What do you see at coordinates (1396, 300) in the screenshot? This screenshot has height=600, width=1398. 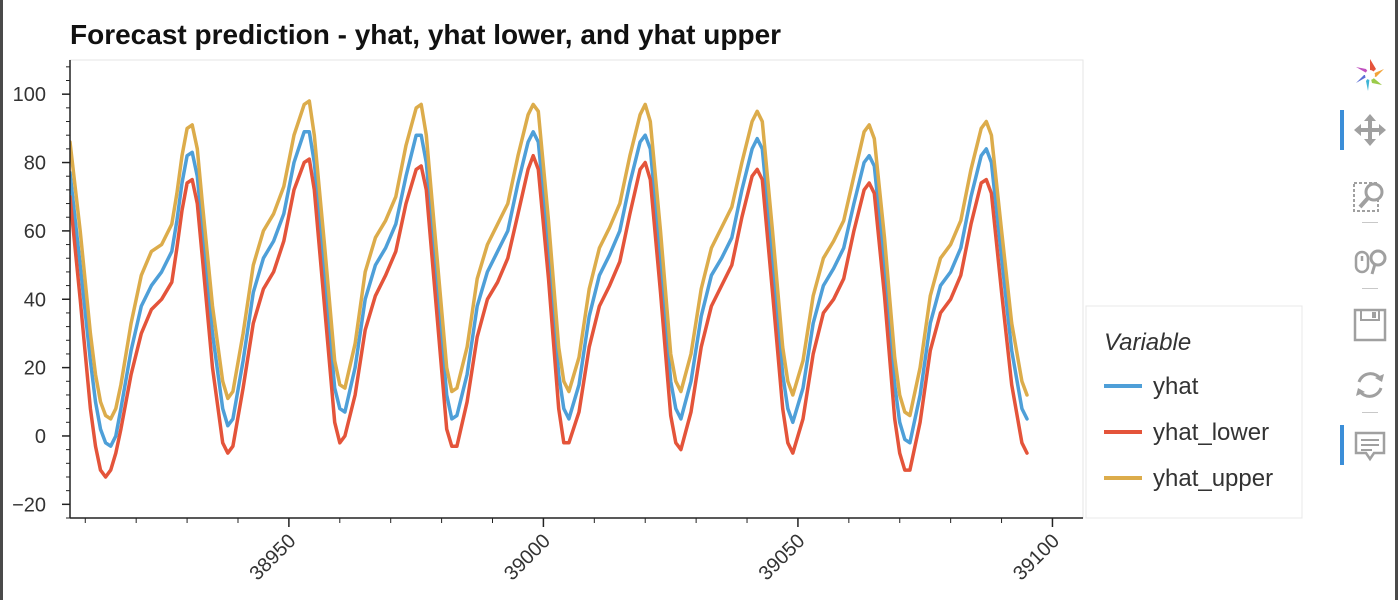 I see `window-right-edge` at bounding box center [1396, 300].